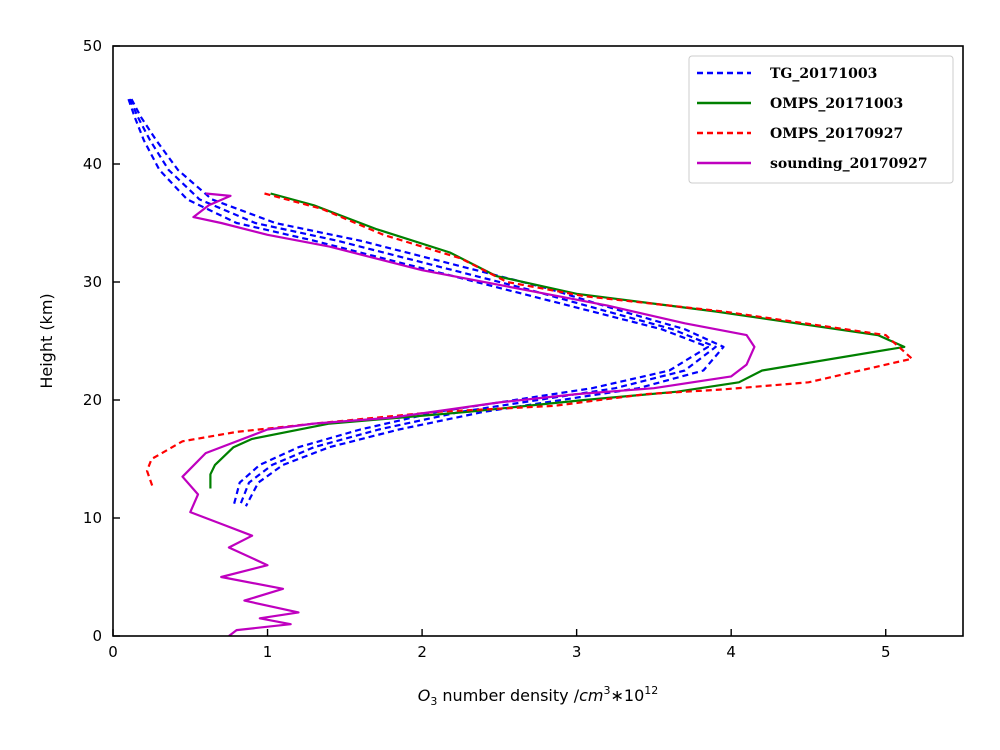 The image size is (1000, 750). Describe the element at coordinates (508, 695) in the screenshot. I see `x-axis-title-middle: number density /` at that location.